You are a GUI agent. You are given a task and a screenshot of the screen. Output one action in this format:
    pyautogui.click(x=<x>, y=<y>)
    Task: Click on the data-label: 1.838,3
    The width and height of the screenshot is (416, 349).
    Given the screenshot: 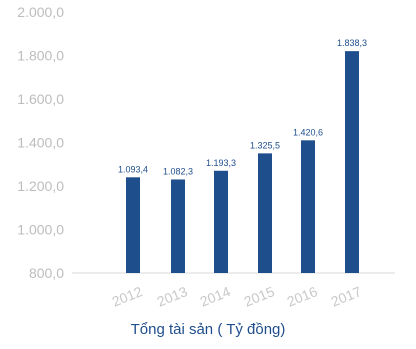 What is the action you would take?
    pyautogui.click(x=352, y=43)
    